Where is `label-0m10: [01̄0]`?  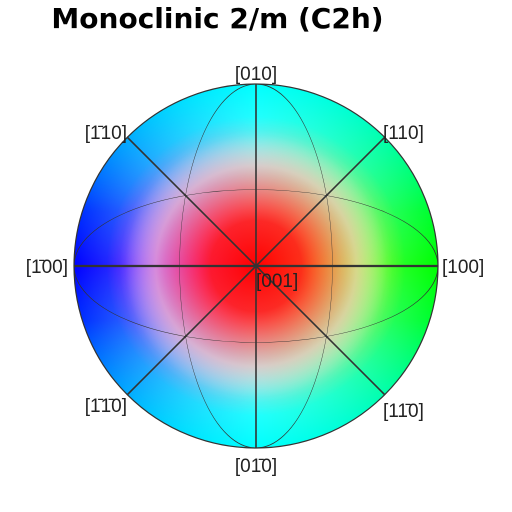
label-0m10: [01̄0] is located at coordinates (256, 466).